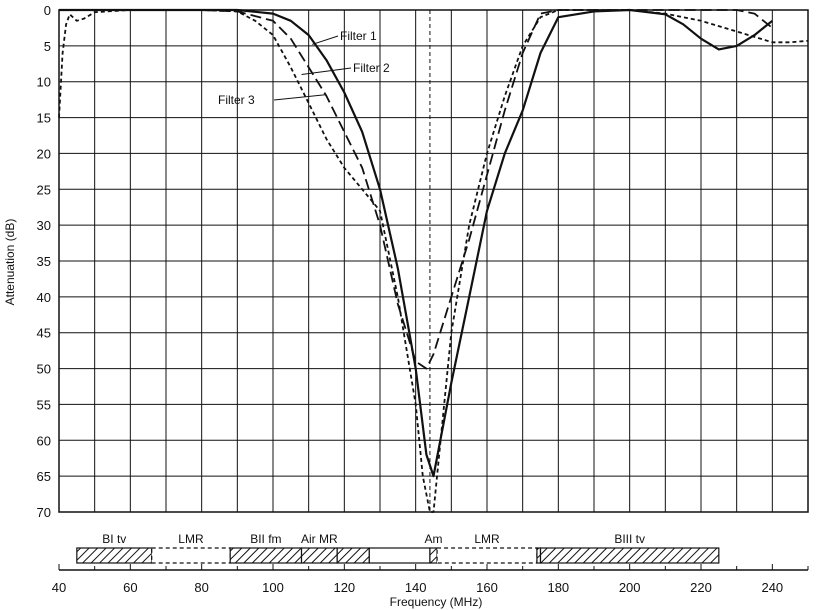  Describe the element at coordinates (130, 587) in the screenshot. I see `x-tick-label: 60` at that location.